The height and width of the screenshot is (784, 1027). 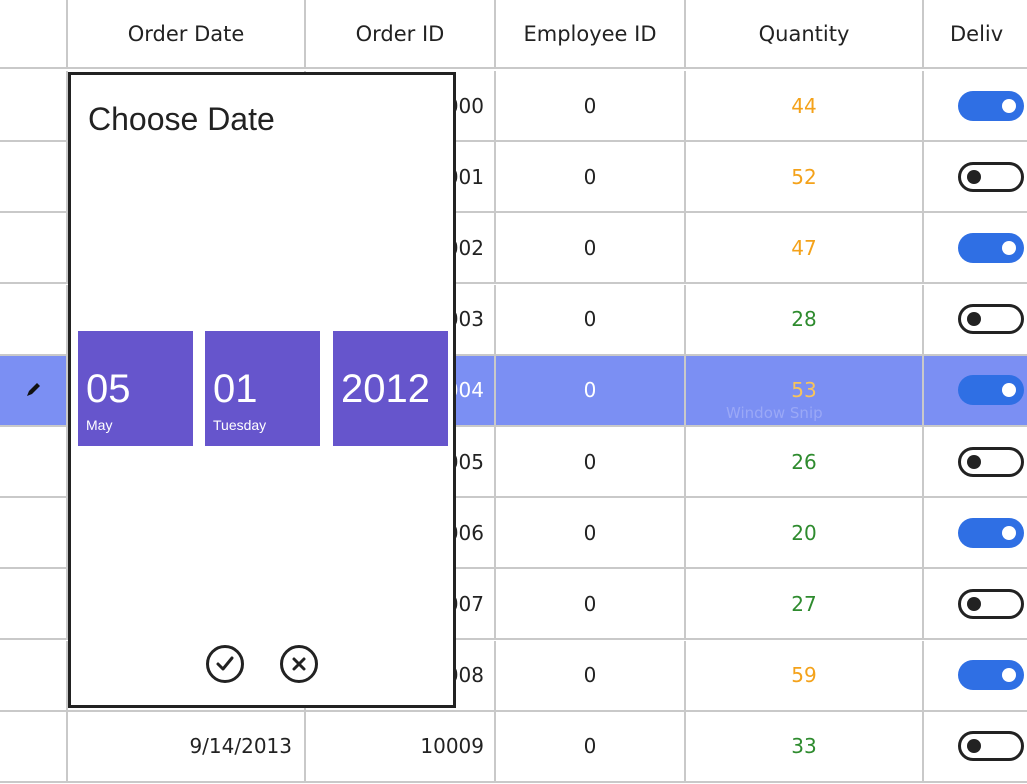 What do you see at coordinates (774, 413) in the screenshot?
I see `window-snip-watermark: Window Snip` at bounding box center [774, 413].